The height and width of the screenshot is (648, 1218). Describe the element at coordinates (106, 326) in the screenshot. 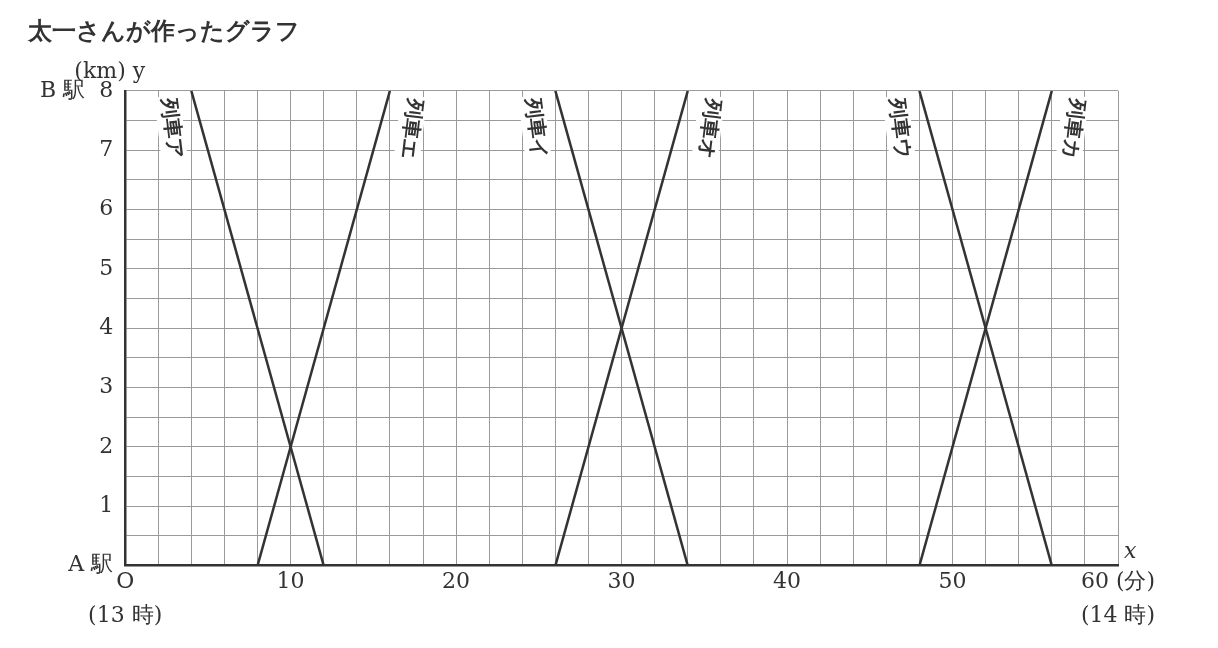

I see `y-tick-label: 4` at that location.